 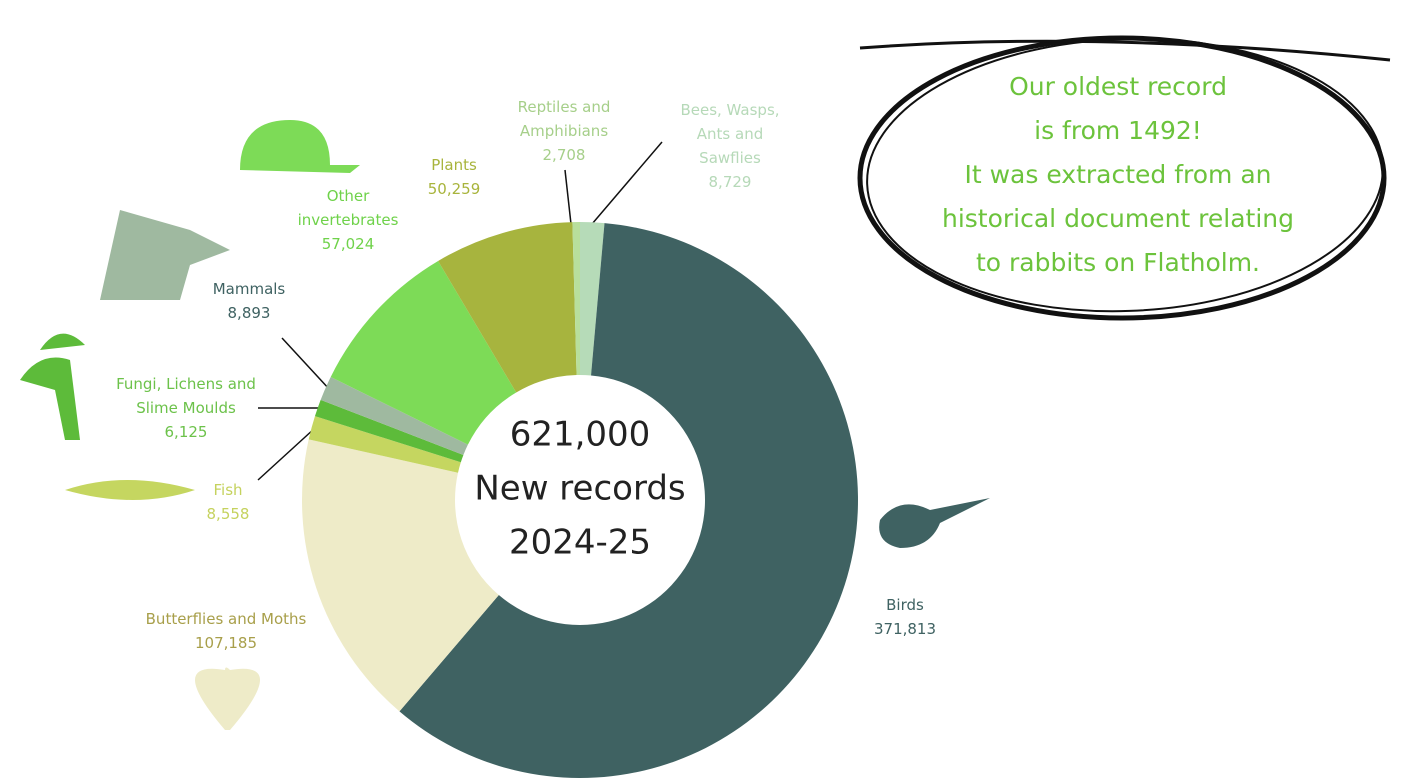 I want to click on value-label: 8,893, so click(x=249, y=313).